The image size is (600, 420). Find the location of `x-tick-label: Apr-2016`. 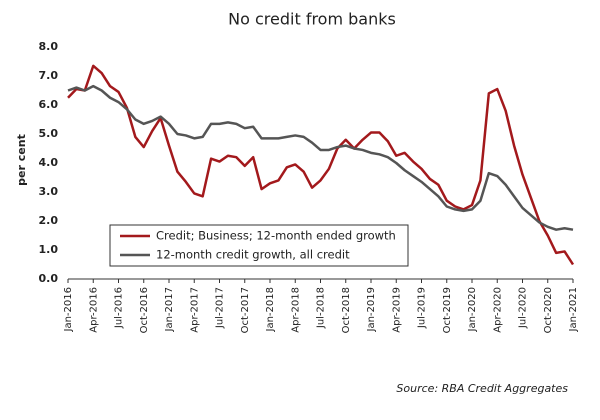

x-tick-label: Apr-2016 is located at coordinates (93, 310).